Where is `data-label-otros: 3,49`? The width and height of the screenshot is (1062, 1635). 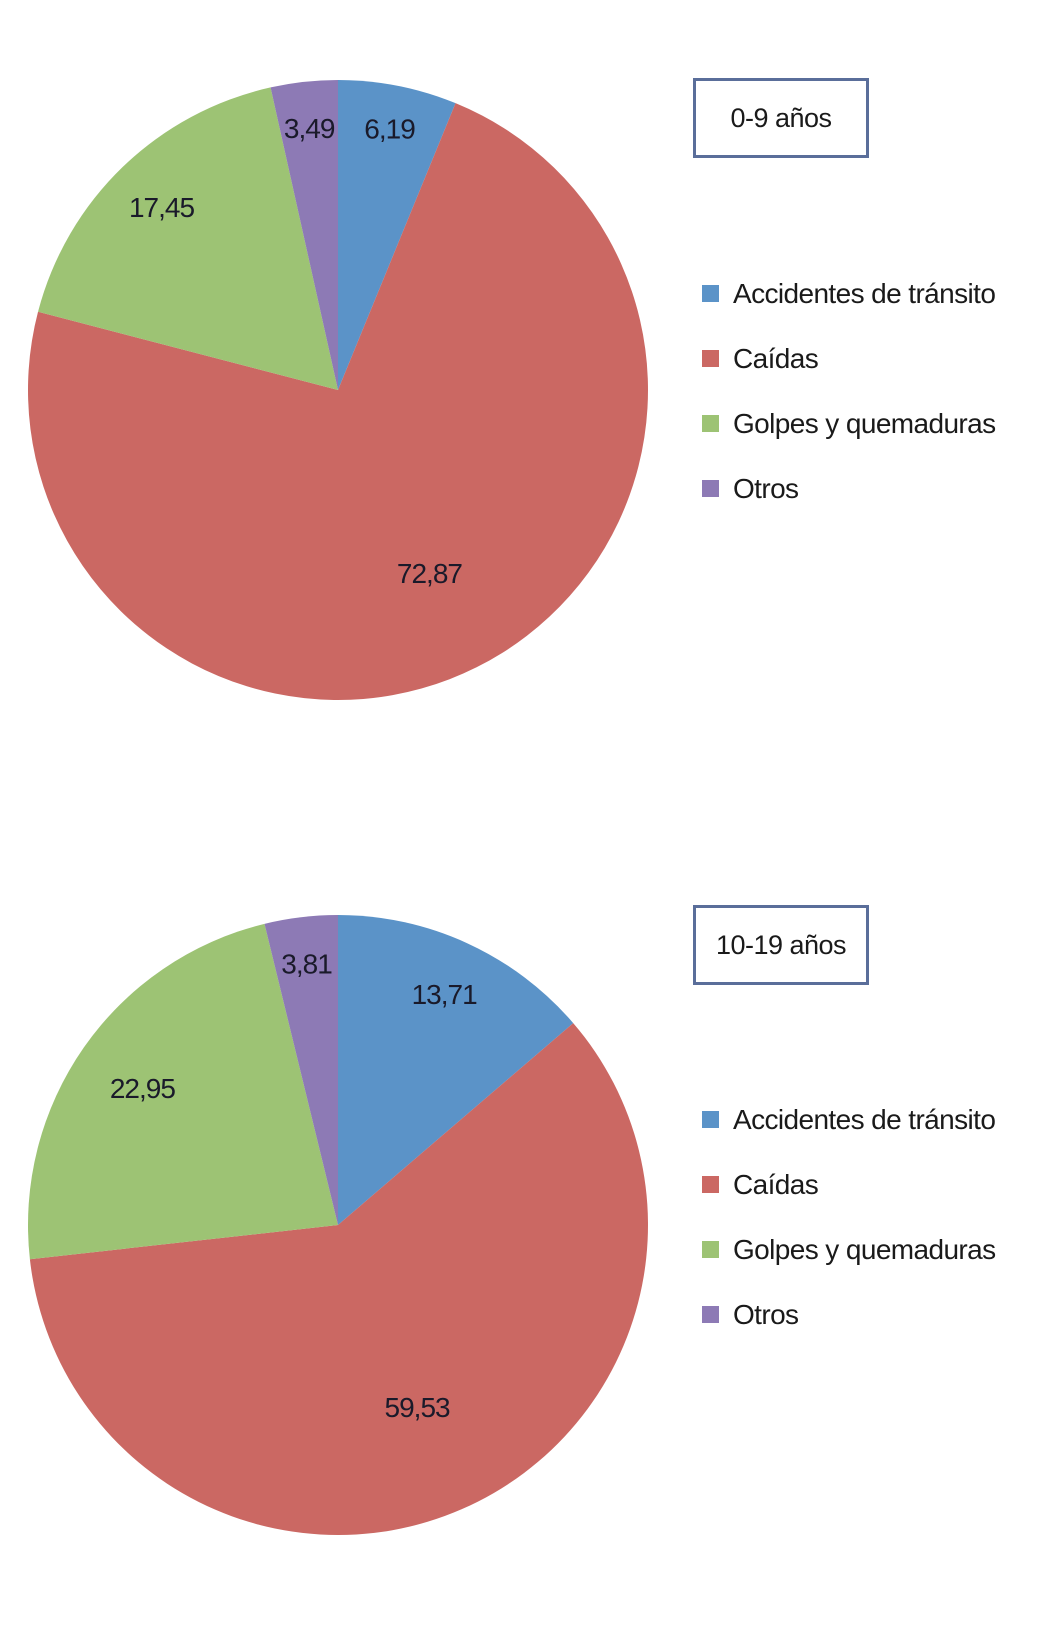
data-label-otros: 3,49 is located at coordinates (309, 128).